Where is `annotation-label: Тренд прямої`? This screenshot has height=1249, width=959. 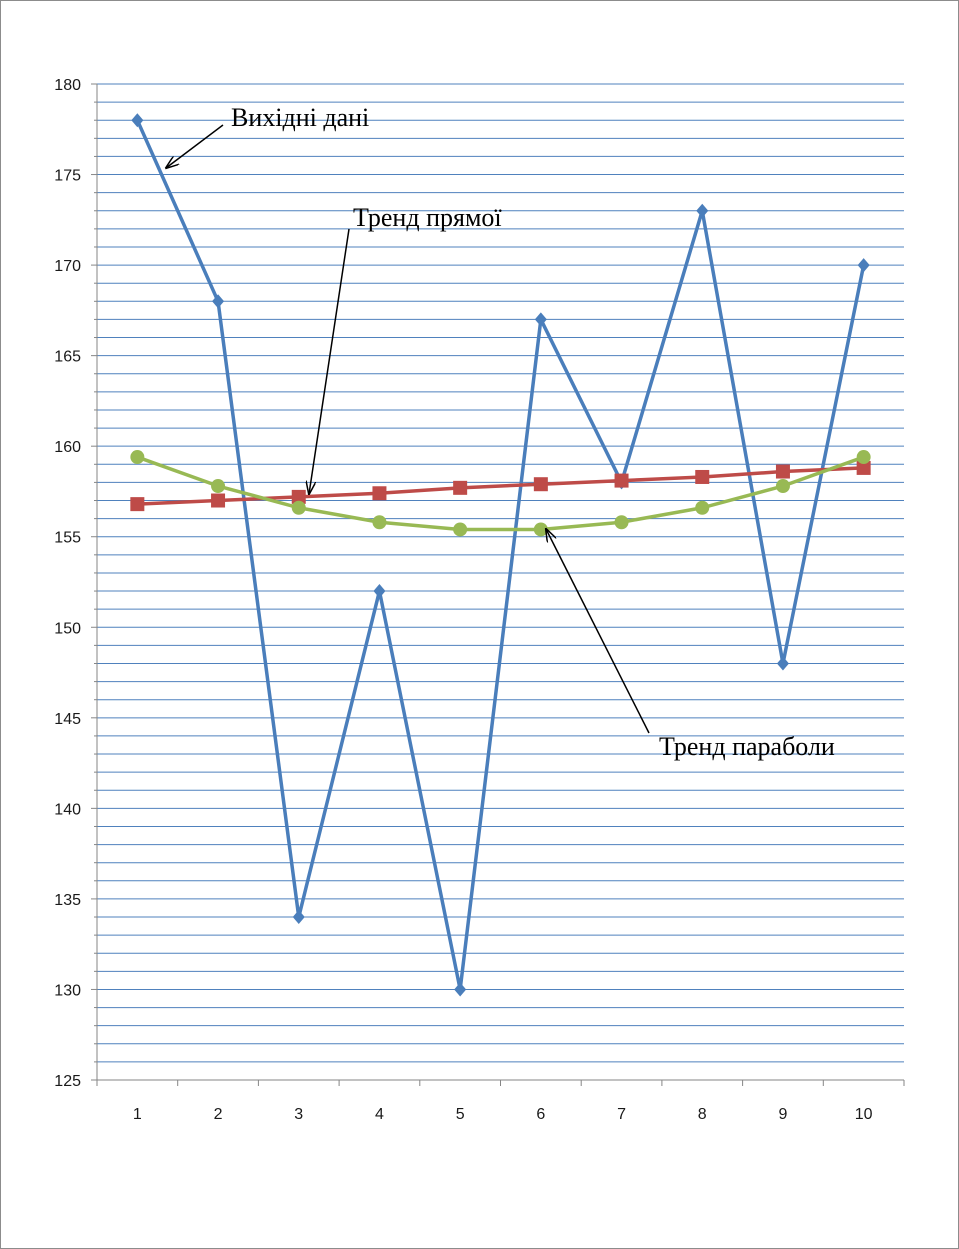
annotation-label: Тренд прямої is located at coordinates (427, 217).